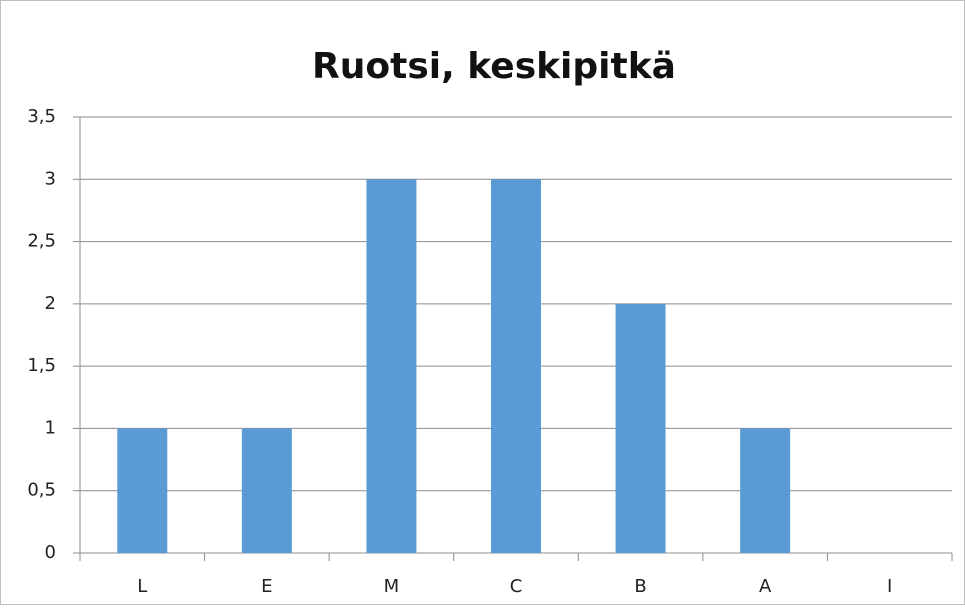 The width and height of the screenshot is (965, 609). What do you see at coordinates (50, 552) in the screenshot?
I see `y-tick-label: 0` at bounding box center [50, 552].